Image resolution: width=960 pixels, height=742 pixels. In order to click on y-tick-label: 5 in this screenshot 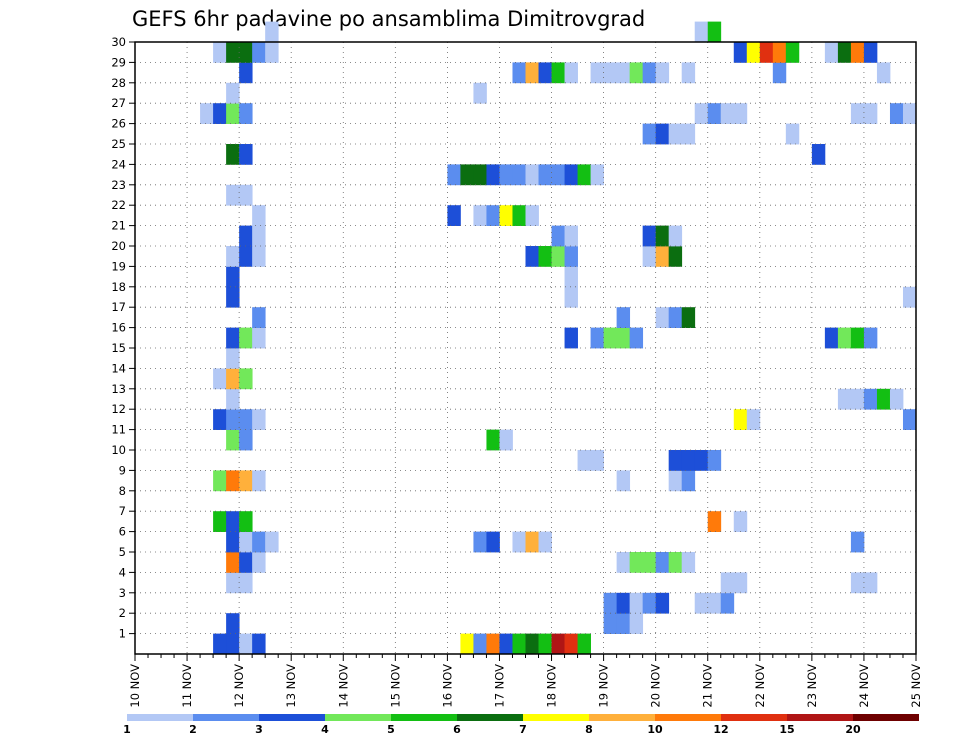, I will do `click(122, 552)`.